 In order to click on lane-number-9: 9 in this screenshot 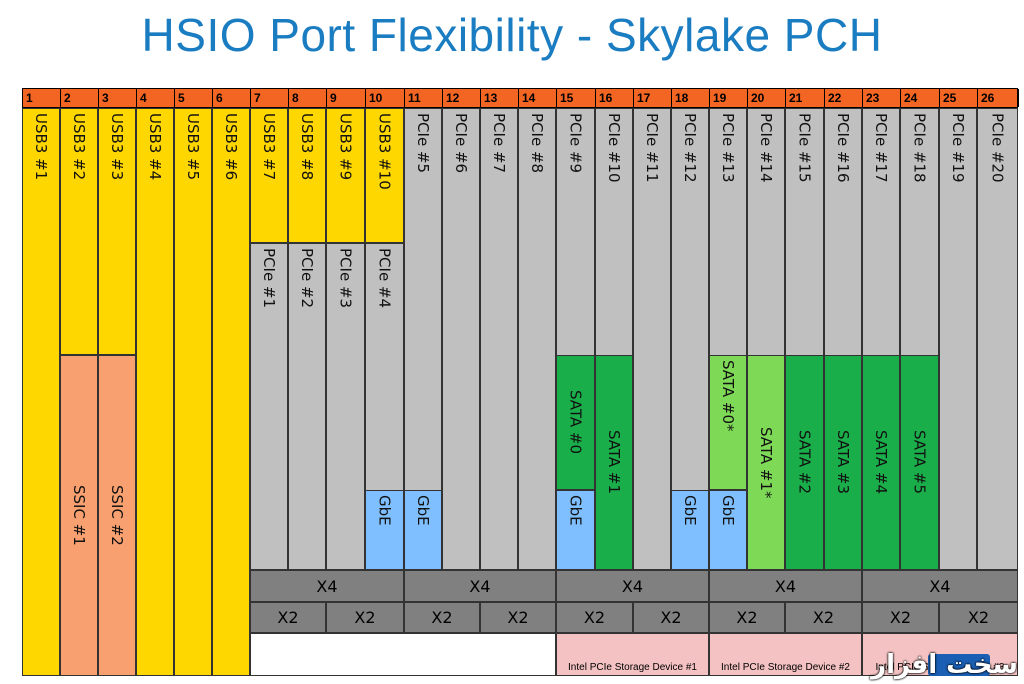, I will do `click(346, 98)`.